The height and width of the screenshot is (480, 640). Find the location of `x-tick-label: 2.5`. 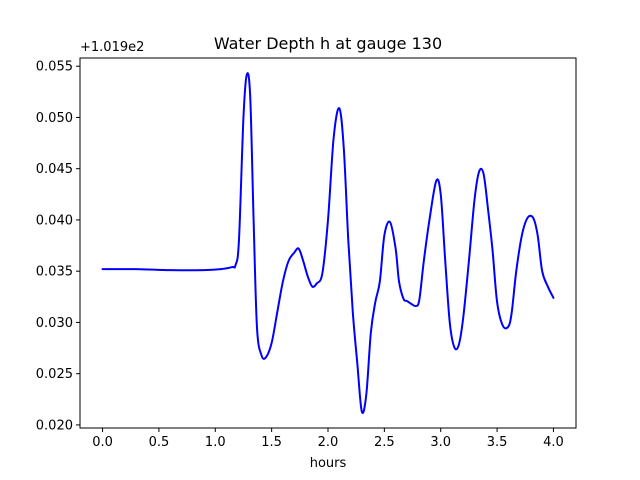

x-tick-label: 2.5 is located at coordinates (384, 442).